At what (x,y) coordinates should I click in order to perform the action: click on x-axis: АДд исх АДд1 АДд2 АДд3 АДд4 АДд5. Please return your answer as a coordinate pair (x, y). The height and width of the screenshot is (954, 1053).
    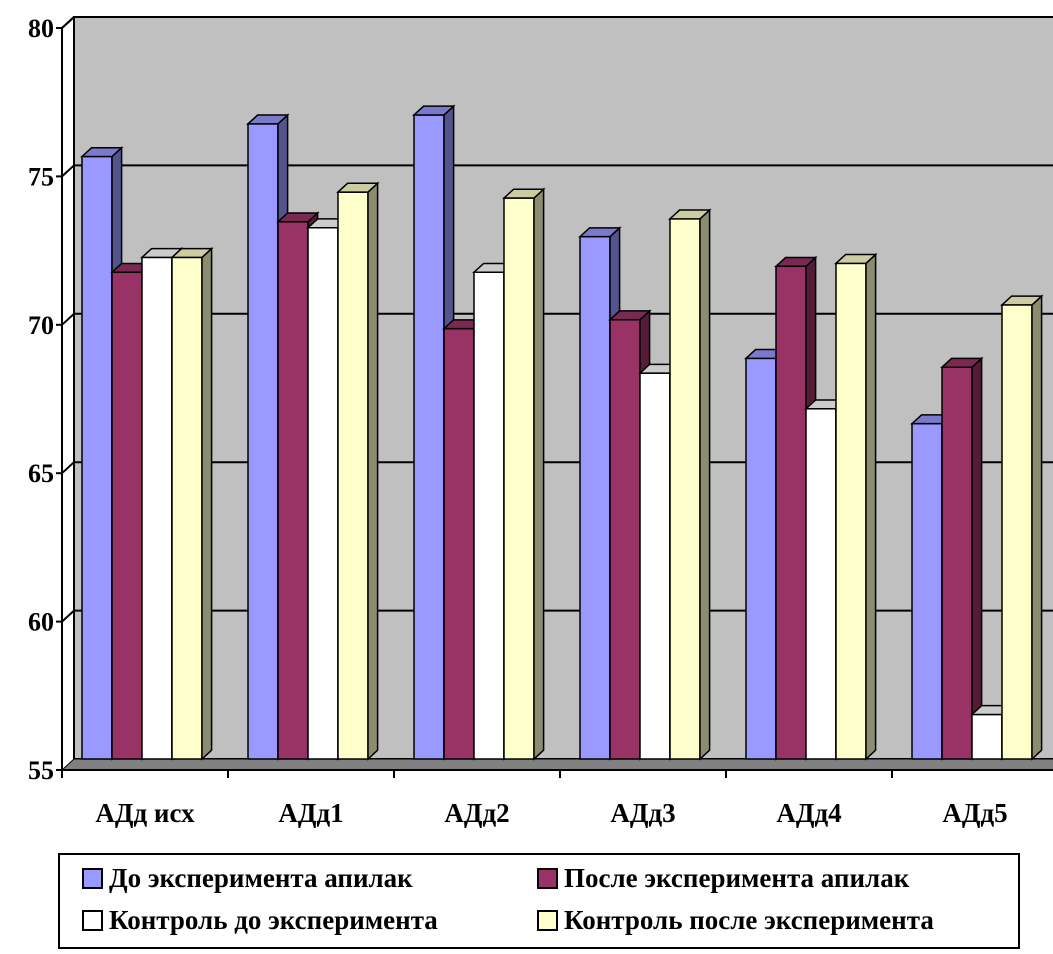
    Looking at the image, I should click on (557, 798).